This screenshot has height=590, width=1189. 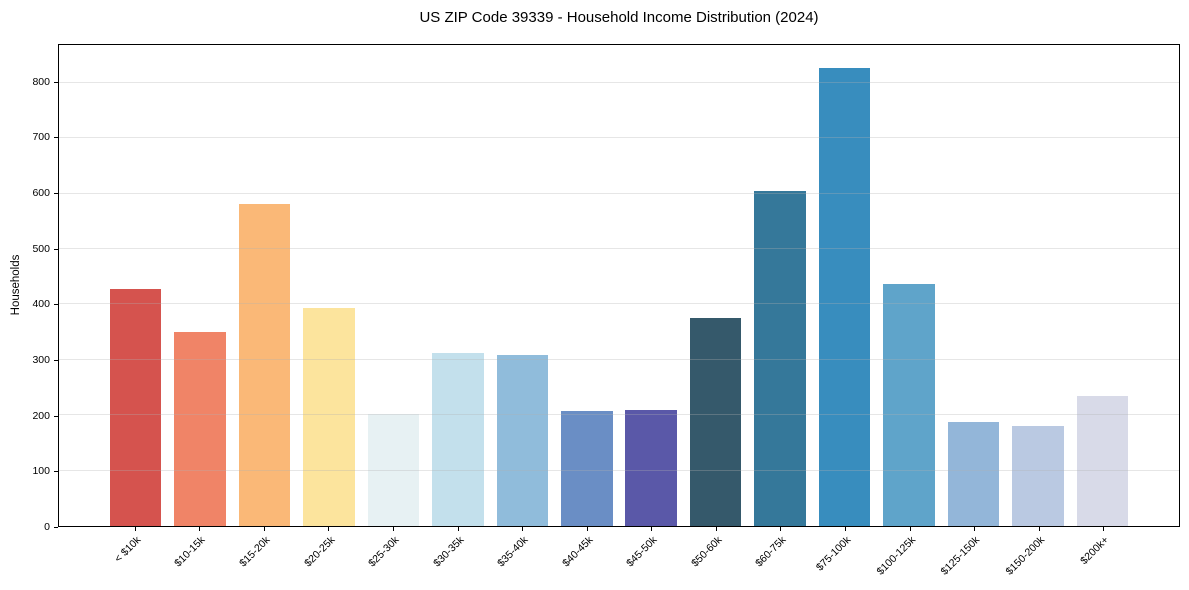 What do you see at coordinates (41, 248) in the screenshot?
I see `ytick-label-500: 500` at bounding box center [41, 248].